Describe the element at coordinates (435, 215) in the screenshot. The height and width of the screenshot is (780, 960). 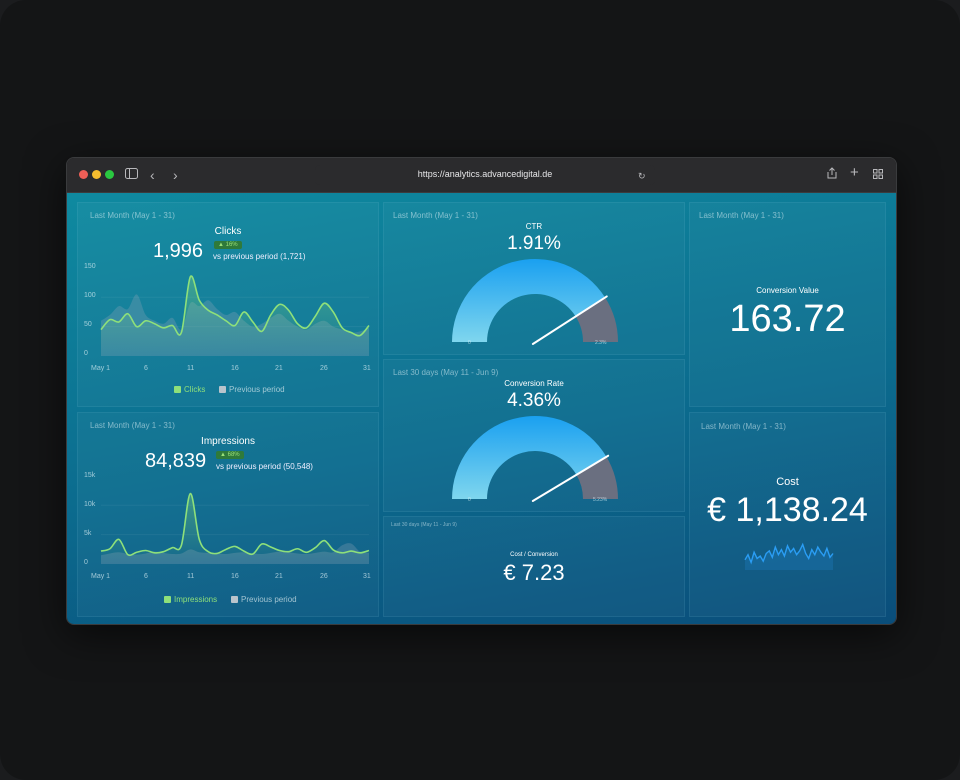
I see `ctr-date-range: Last Month (May 1 - 31)` at that location.